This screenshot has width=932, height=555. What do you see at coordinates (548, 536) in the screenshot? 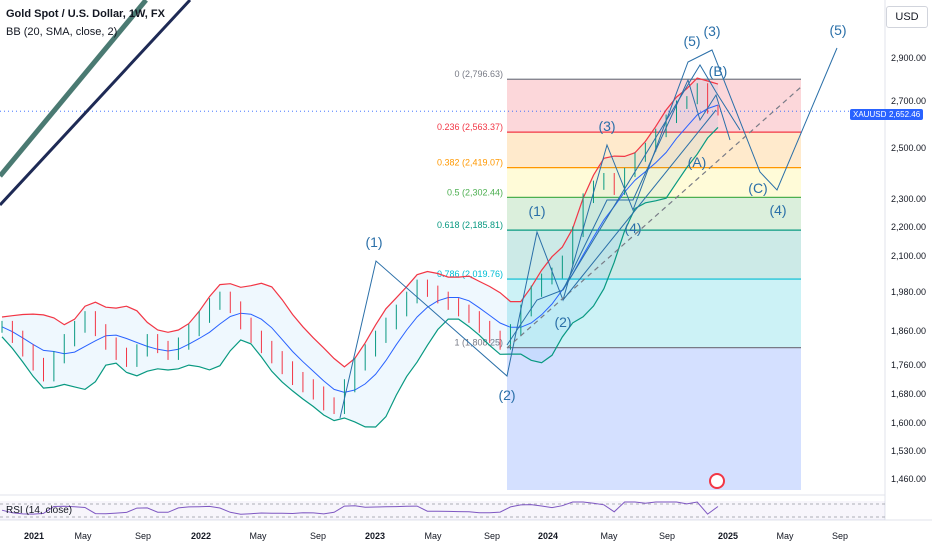
I see `x-tick-label: 2024` at bounding box center [548, 536].